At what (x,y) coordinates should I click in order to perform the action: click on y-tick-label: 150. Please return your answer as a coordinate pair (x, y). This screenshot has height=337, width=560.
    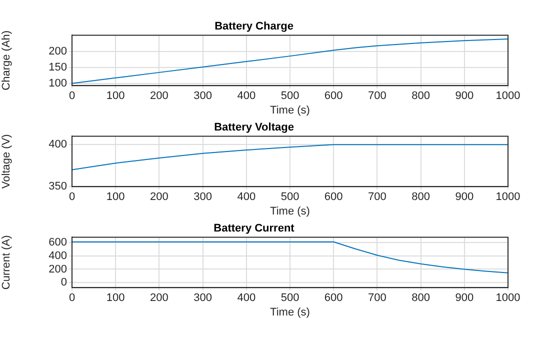
    Looking at the image, I should click on (57, 67).